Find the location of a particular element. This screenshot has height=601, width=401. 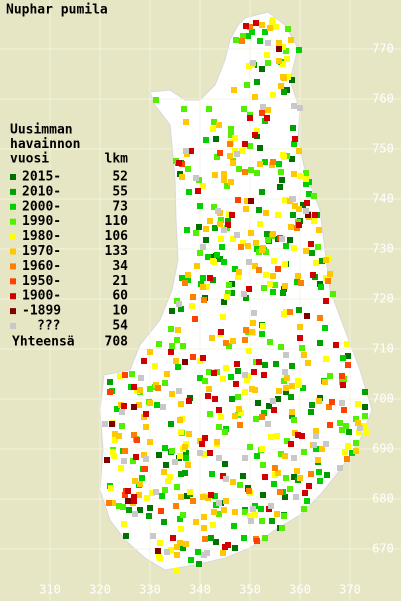

legend-swatch is located at coordinates (13, 191).